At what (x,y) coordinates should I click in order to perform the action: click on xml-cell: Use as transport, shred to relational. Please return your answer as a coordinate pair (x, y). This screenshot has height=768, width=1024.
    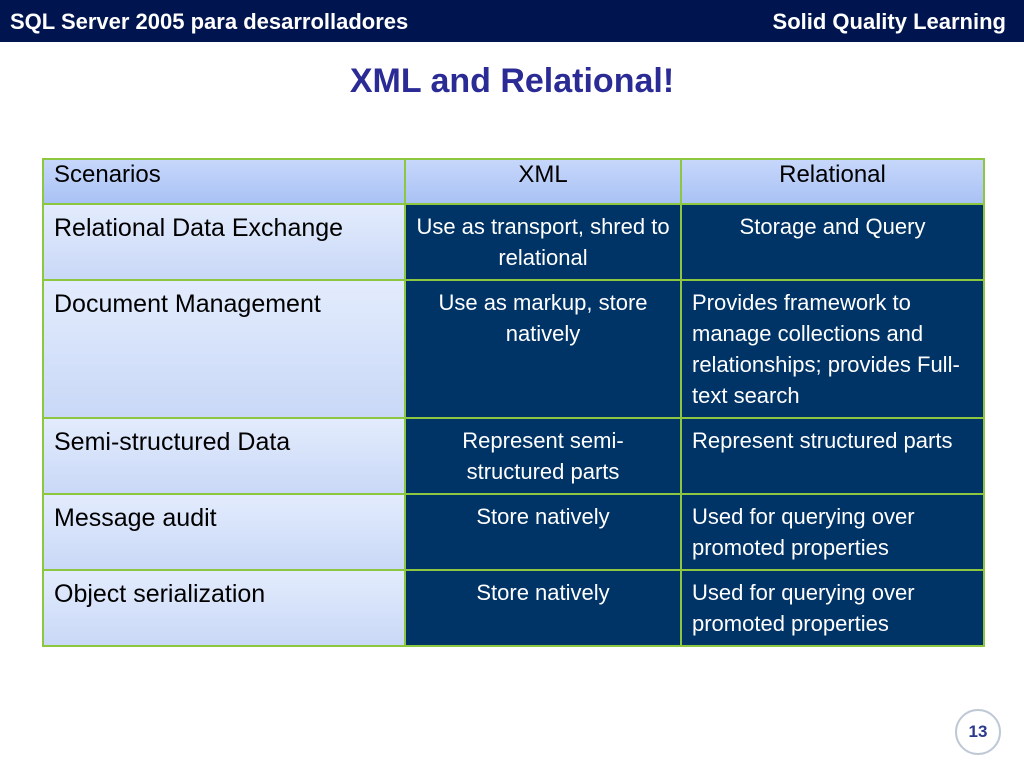
    Looking at the image, I should click on (543, 242).